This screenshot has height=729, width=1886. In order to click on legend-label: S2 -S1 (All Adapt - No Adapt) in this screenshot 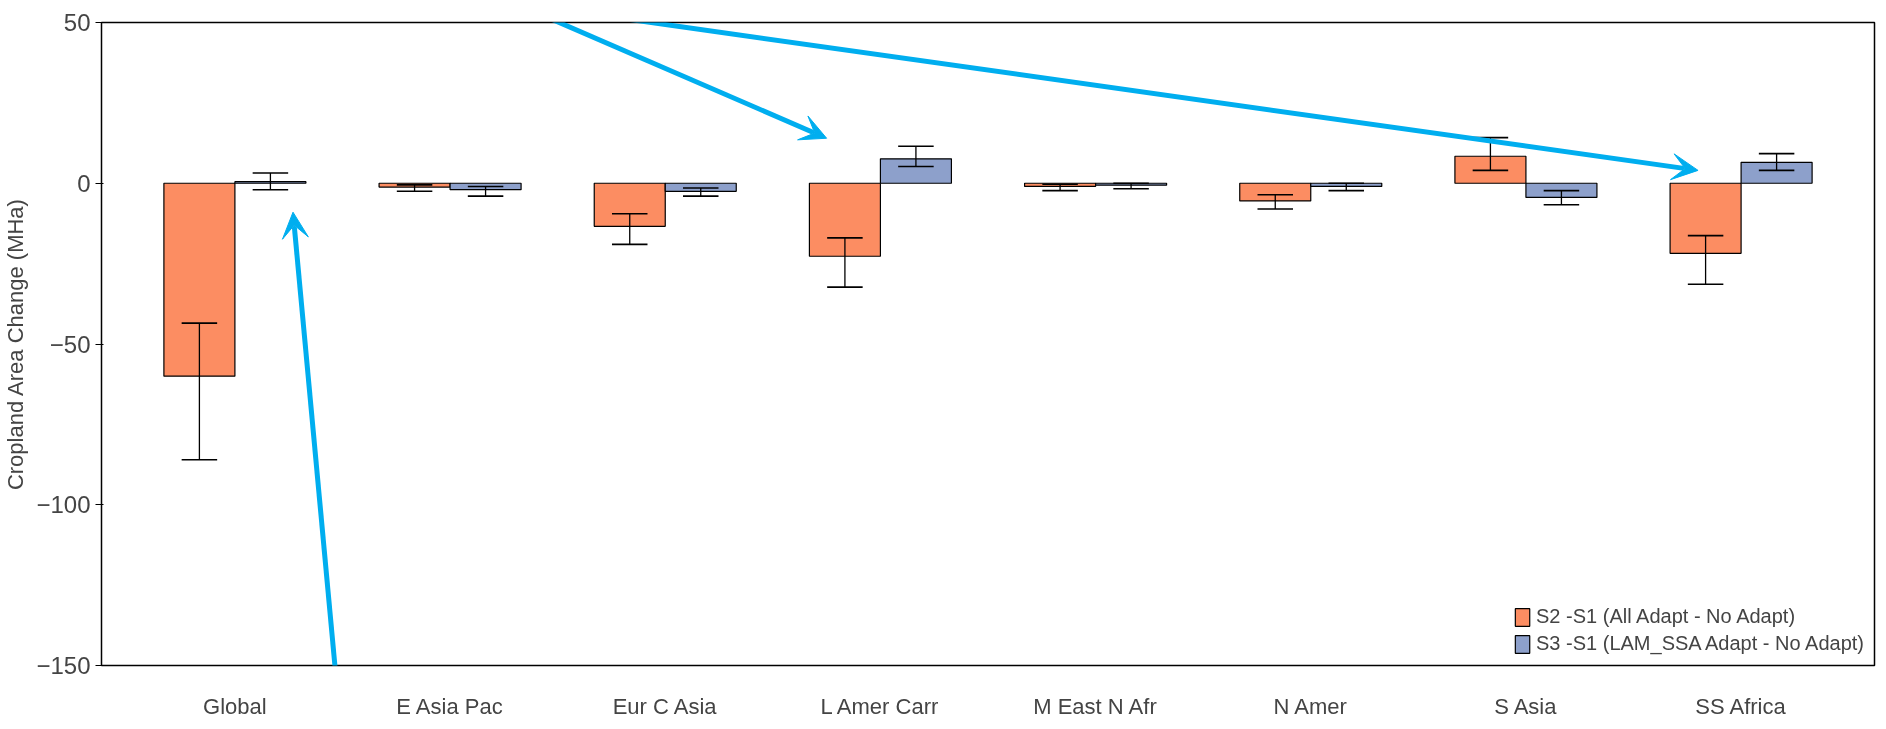, I will do `click(1666, 616)`.